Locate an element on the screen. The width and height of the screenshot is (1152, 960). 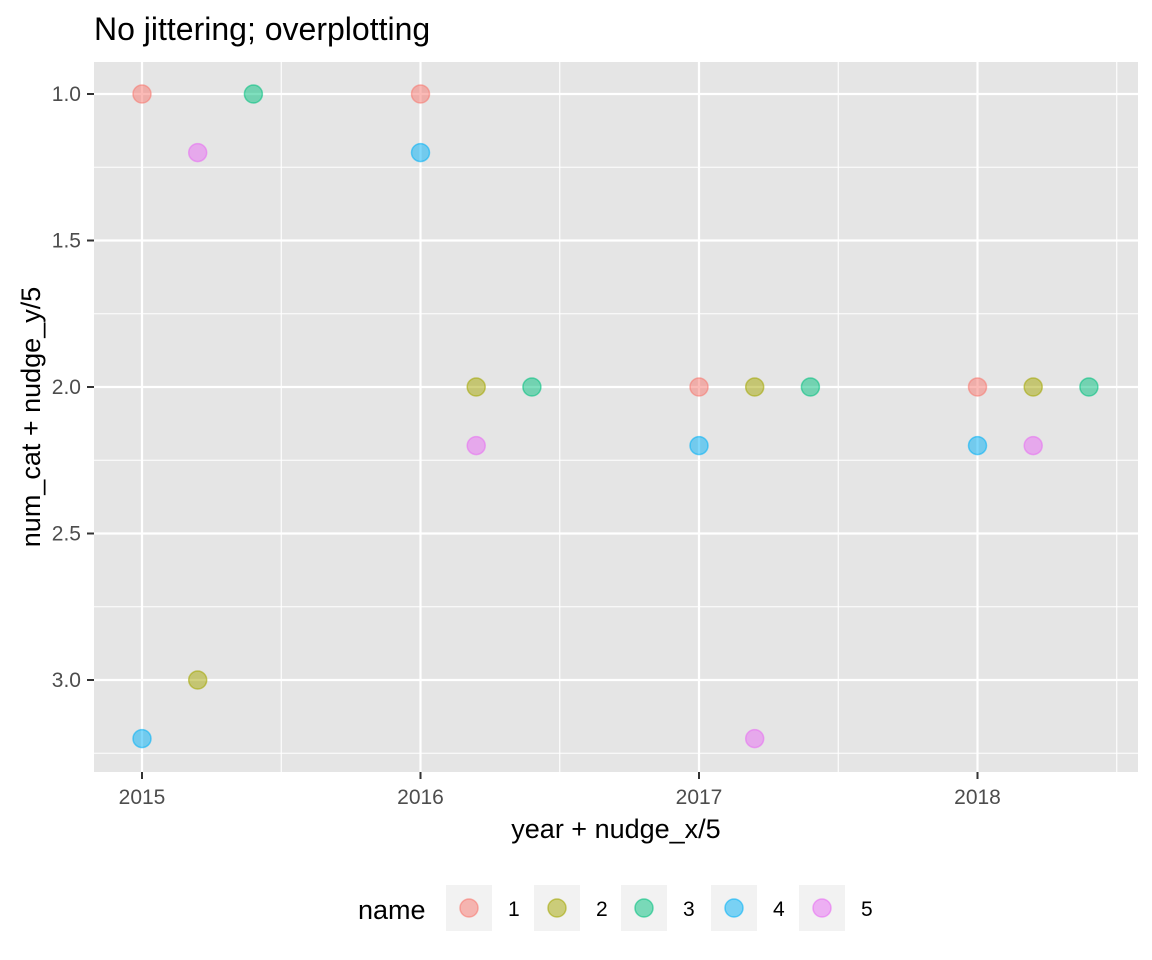
legend-label: 1 is located at coordinates (514, 909).